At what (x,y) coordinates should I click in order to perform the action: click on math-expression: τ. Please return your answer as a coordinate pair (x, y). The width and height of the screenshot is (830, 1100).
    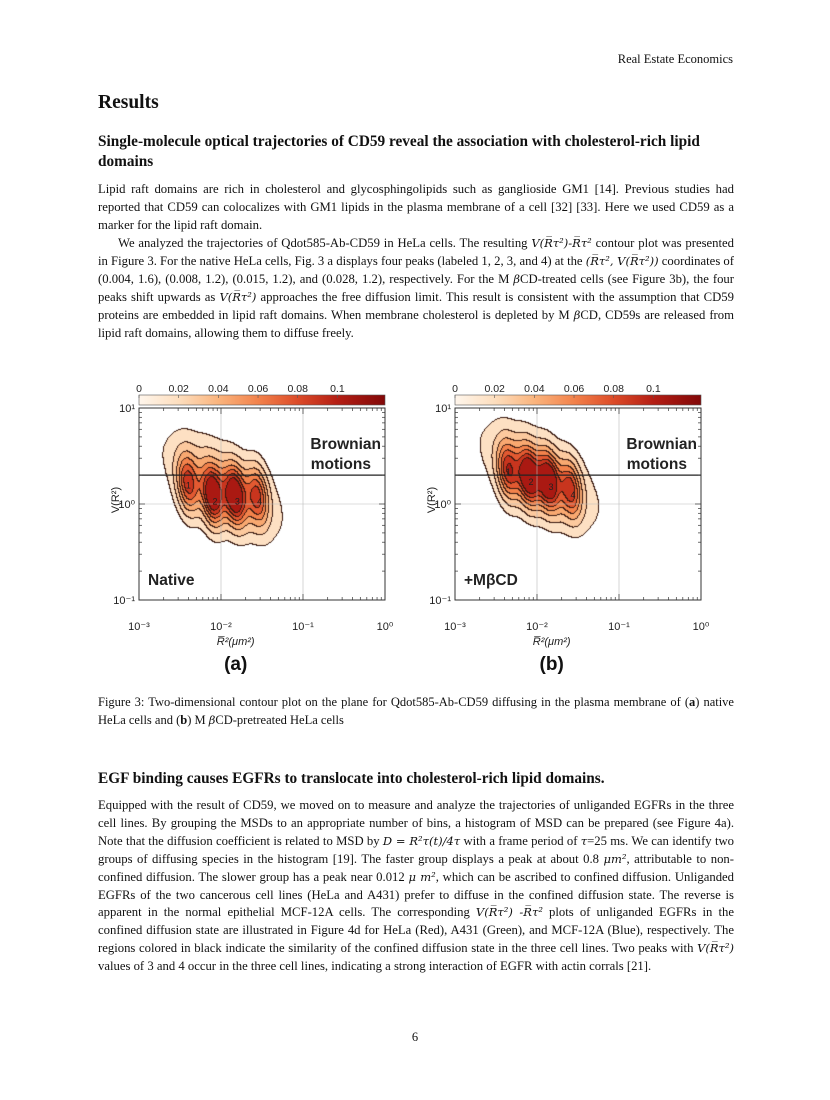
    Looking at the image, I should click on (584, 840).